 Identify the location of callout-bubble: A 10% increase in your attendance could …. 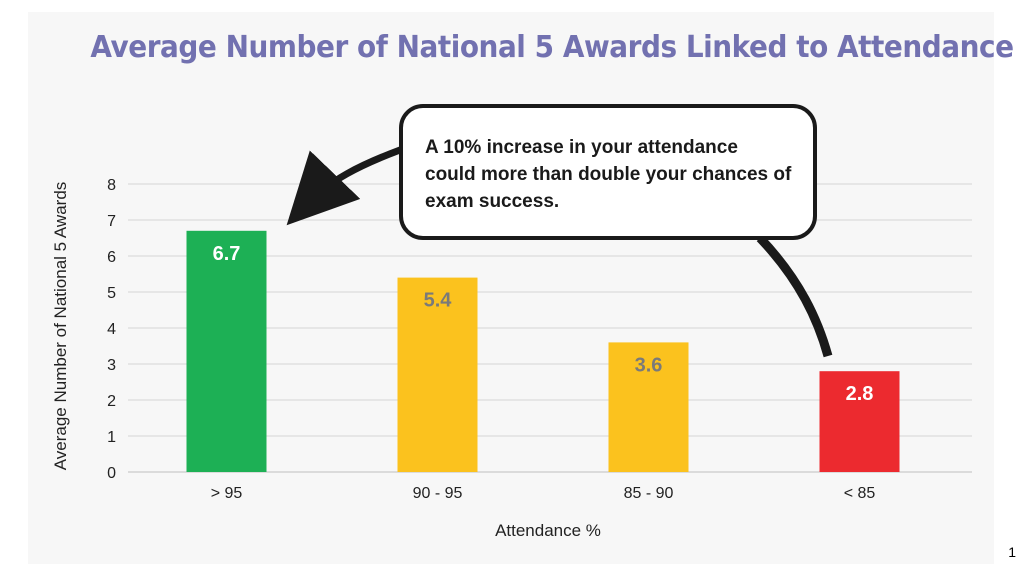
(608, 172).